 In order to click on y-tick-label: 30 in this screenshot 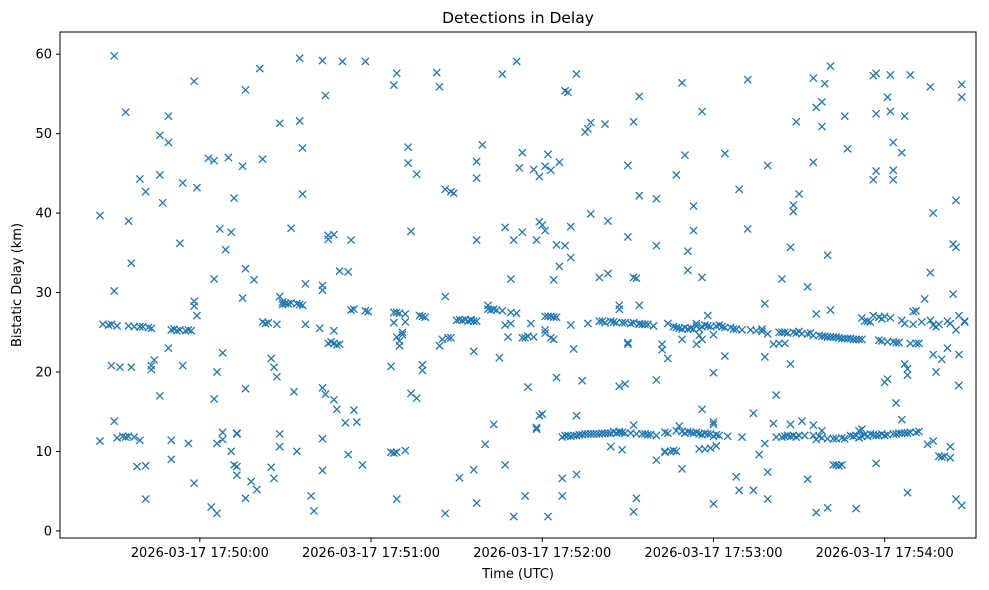, I will do `click(43, 293)`.